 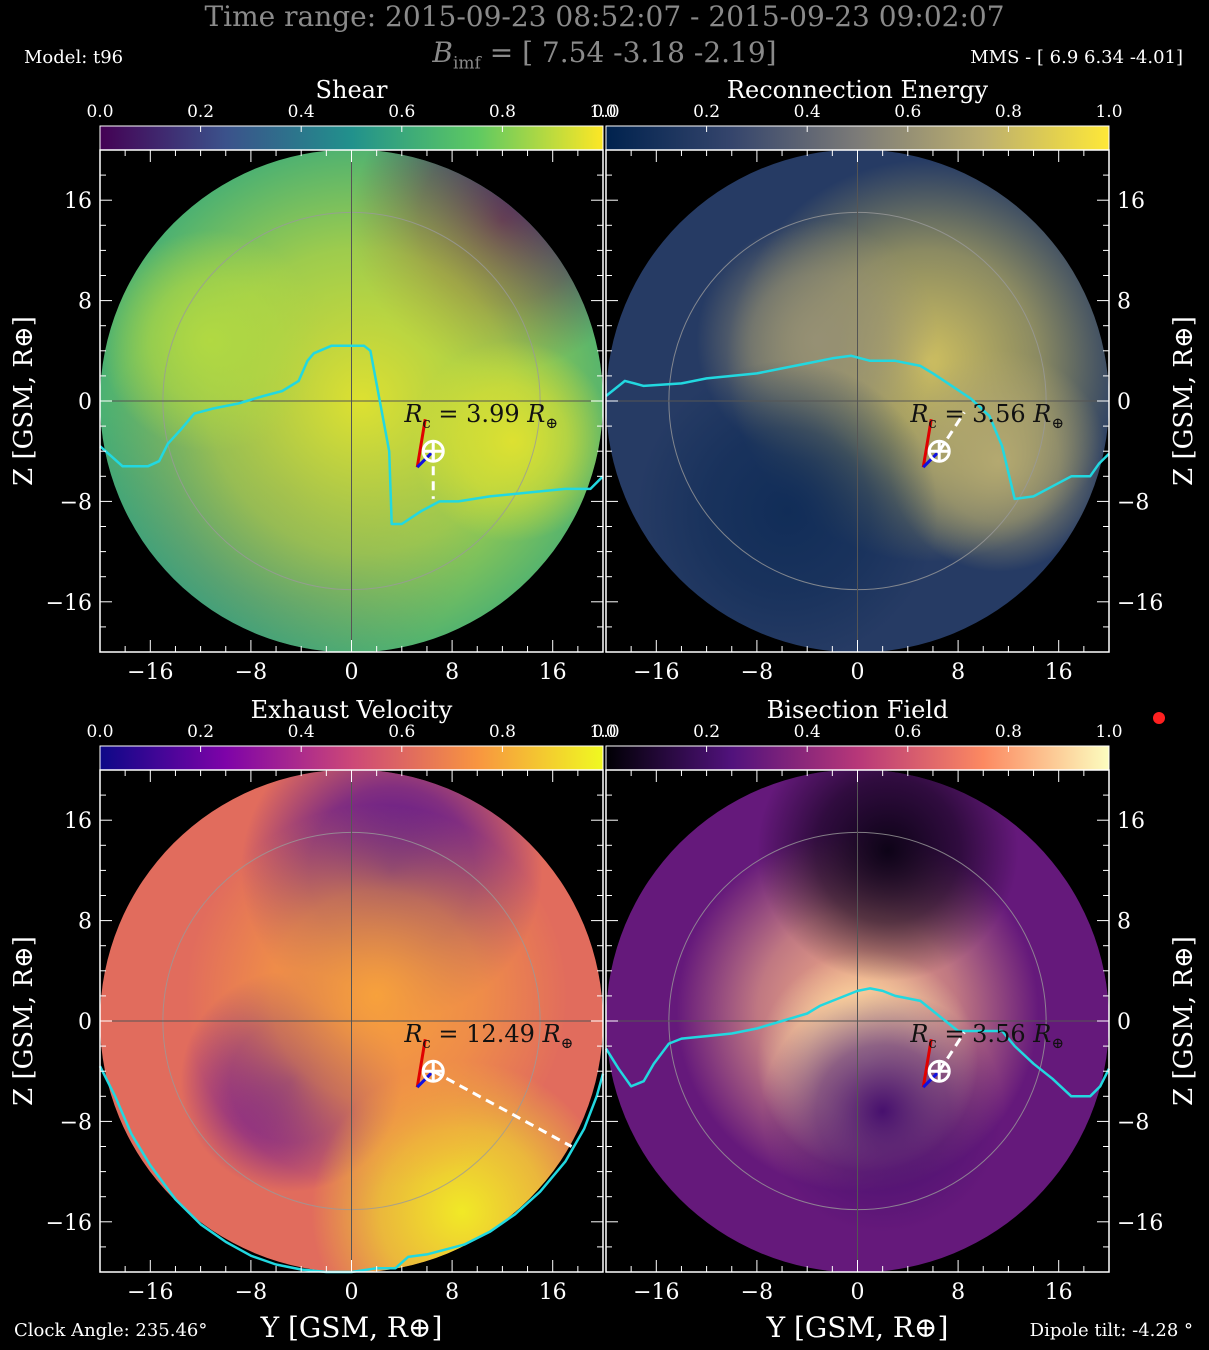 What do you see at coordinates (858, 90) in the screenshot?
I see `panel-title: Reconnection Energy` at bounding box center [858, 90].